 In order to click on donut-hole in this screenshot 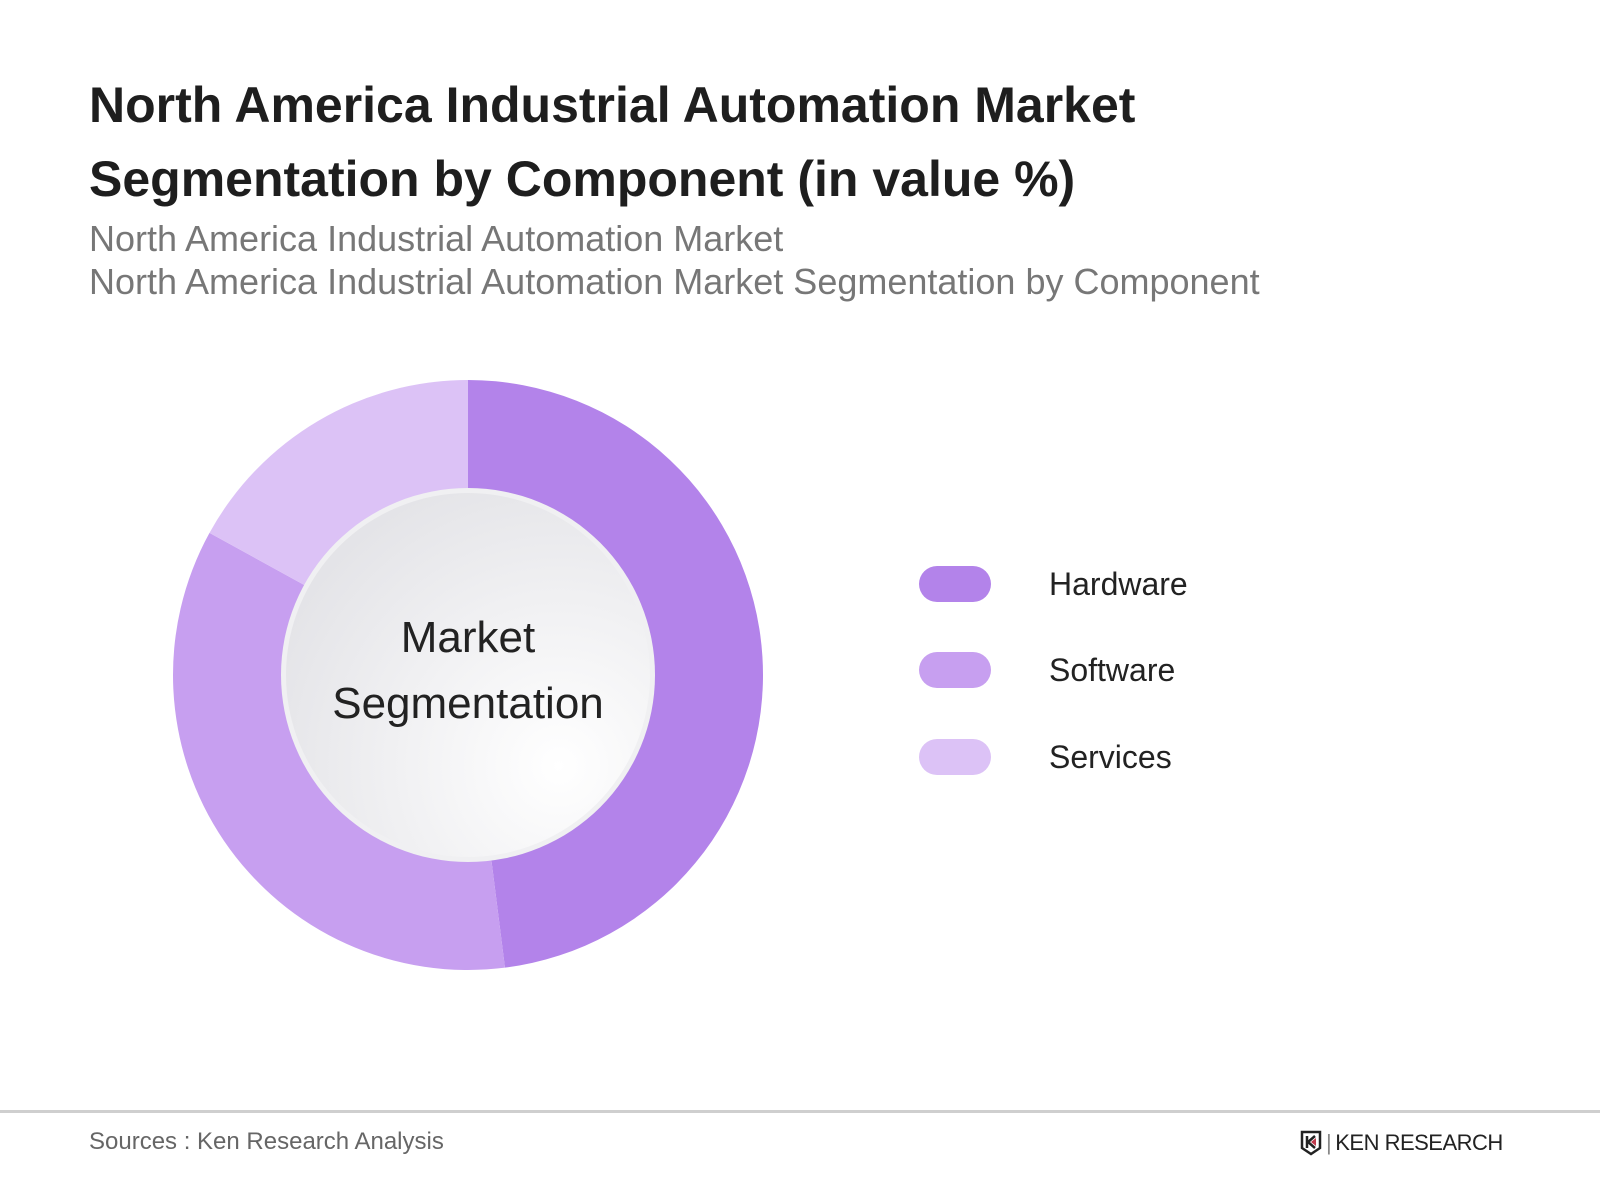, I will do `click(468, 675)`.